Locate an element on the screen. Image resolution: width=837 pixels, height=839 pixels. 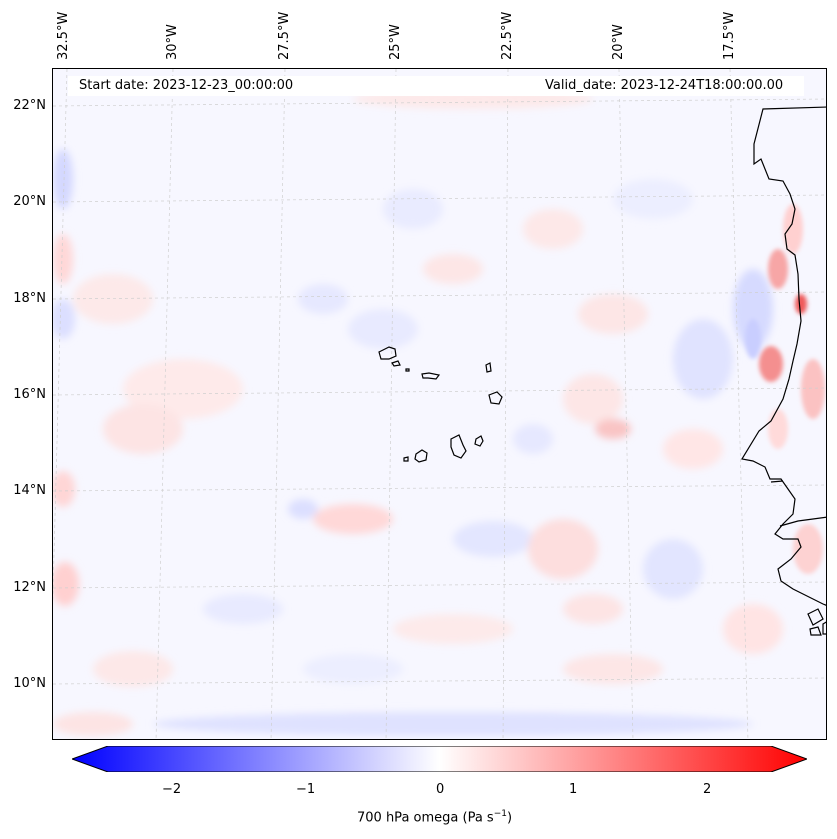
island-sal is located at coordinates (488, 367).